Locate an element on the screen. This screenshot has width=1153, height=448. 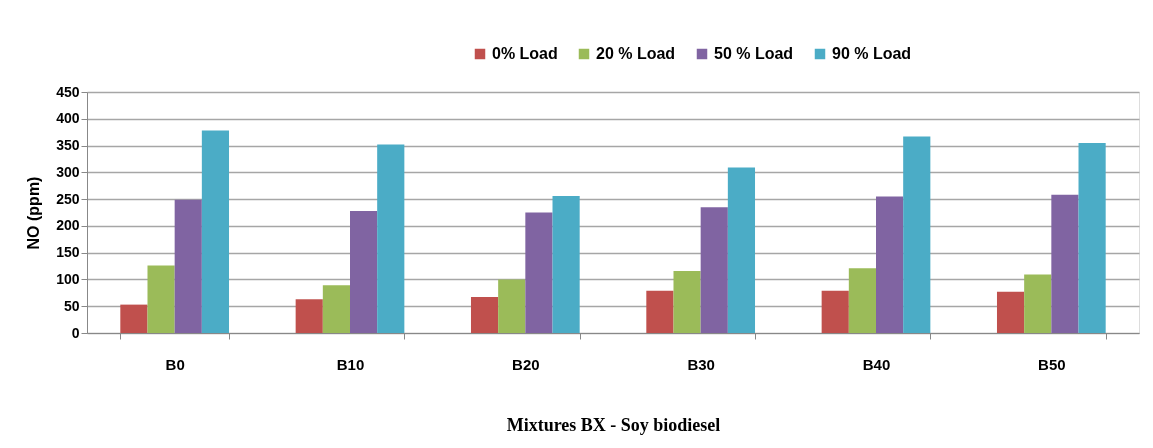
y-tick-label: 0 is located at coordinates (75, 332).